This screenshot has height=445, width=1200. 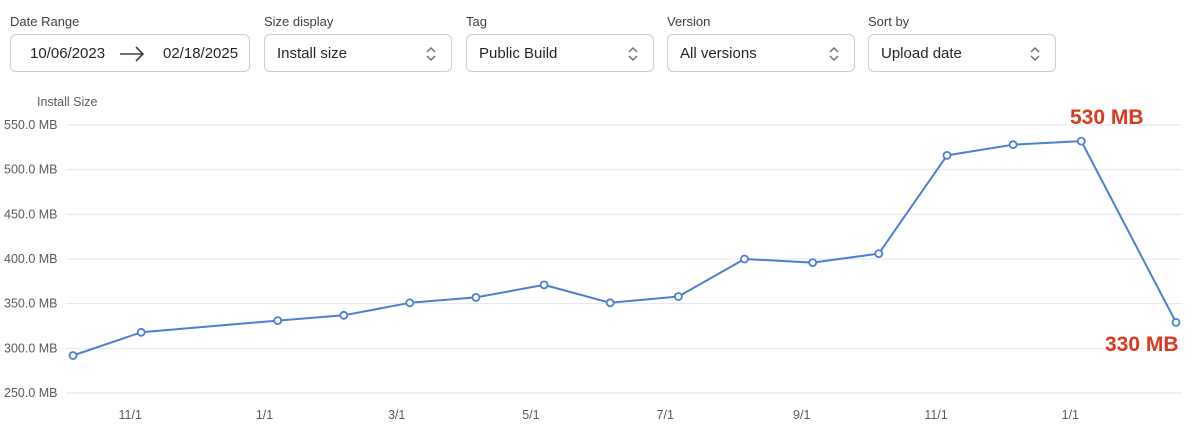 What do you see at coordinates (921, 53) in the screenshot?
I see `sort-by-value: Upload date` at bounding box center [921, 53].